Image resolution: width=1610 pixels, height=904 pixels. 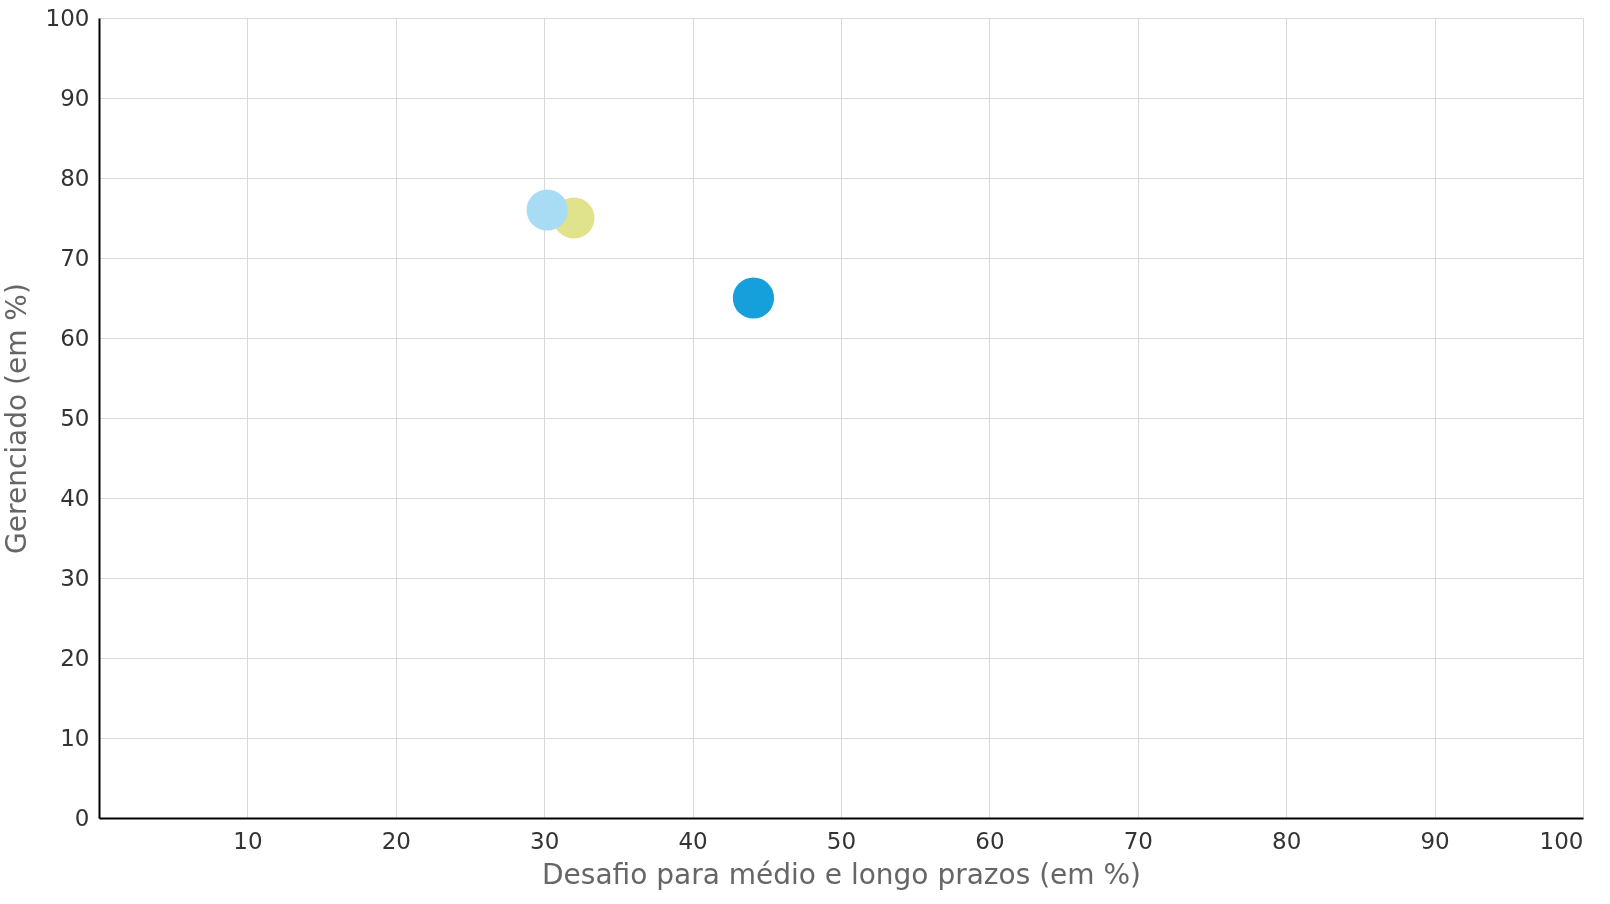 I want to click on x-tick-label: 10, so click(x=248, y=840).